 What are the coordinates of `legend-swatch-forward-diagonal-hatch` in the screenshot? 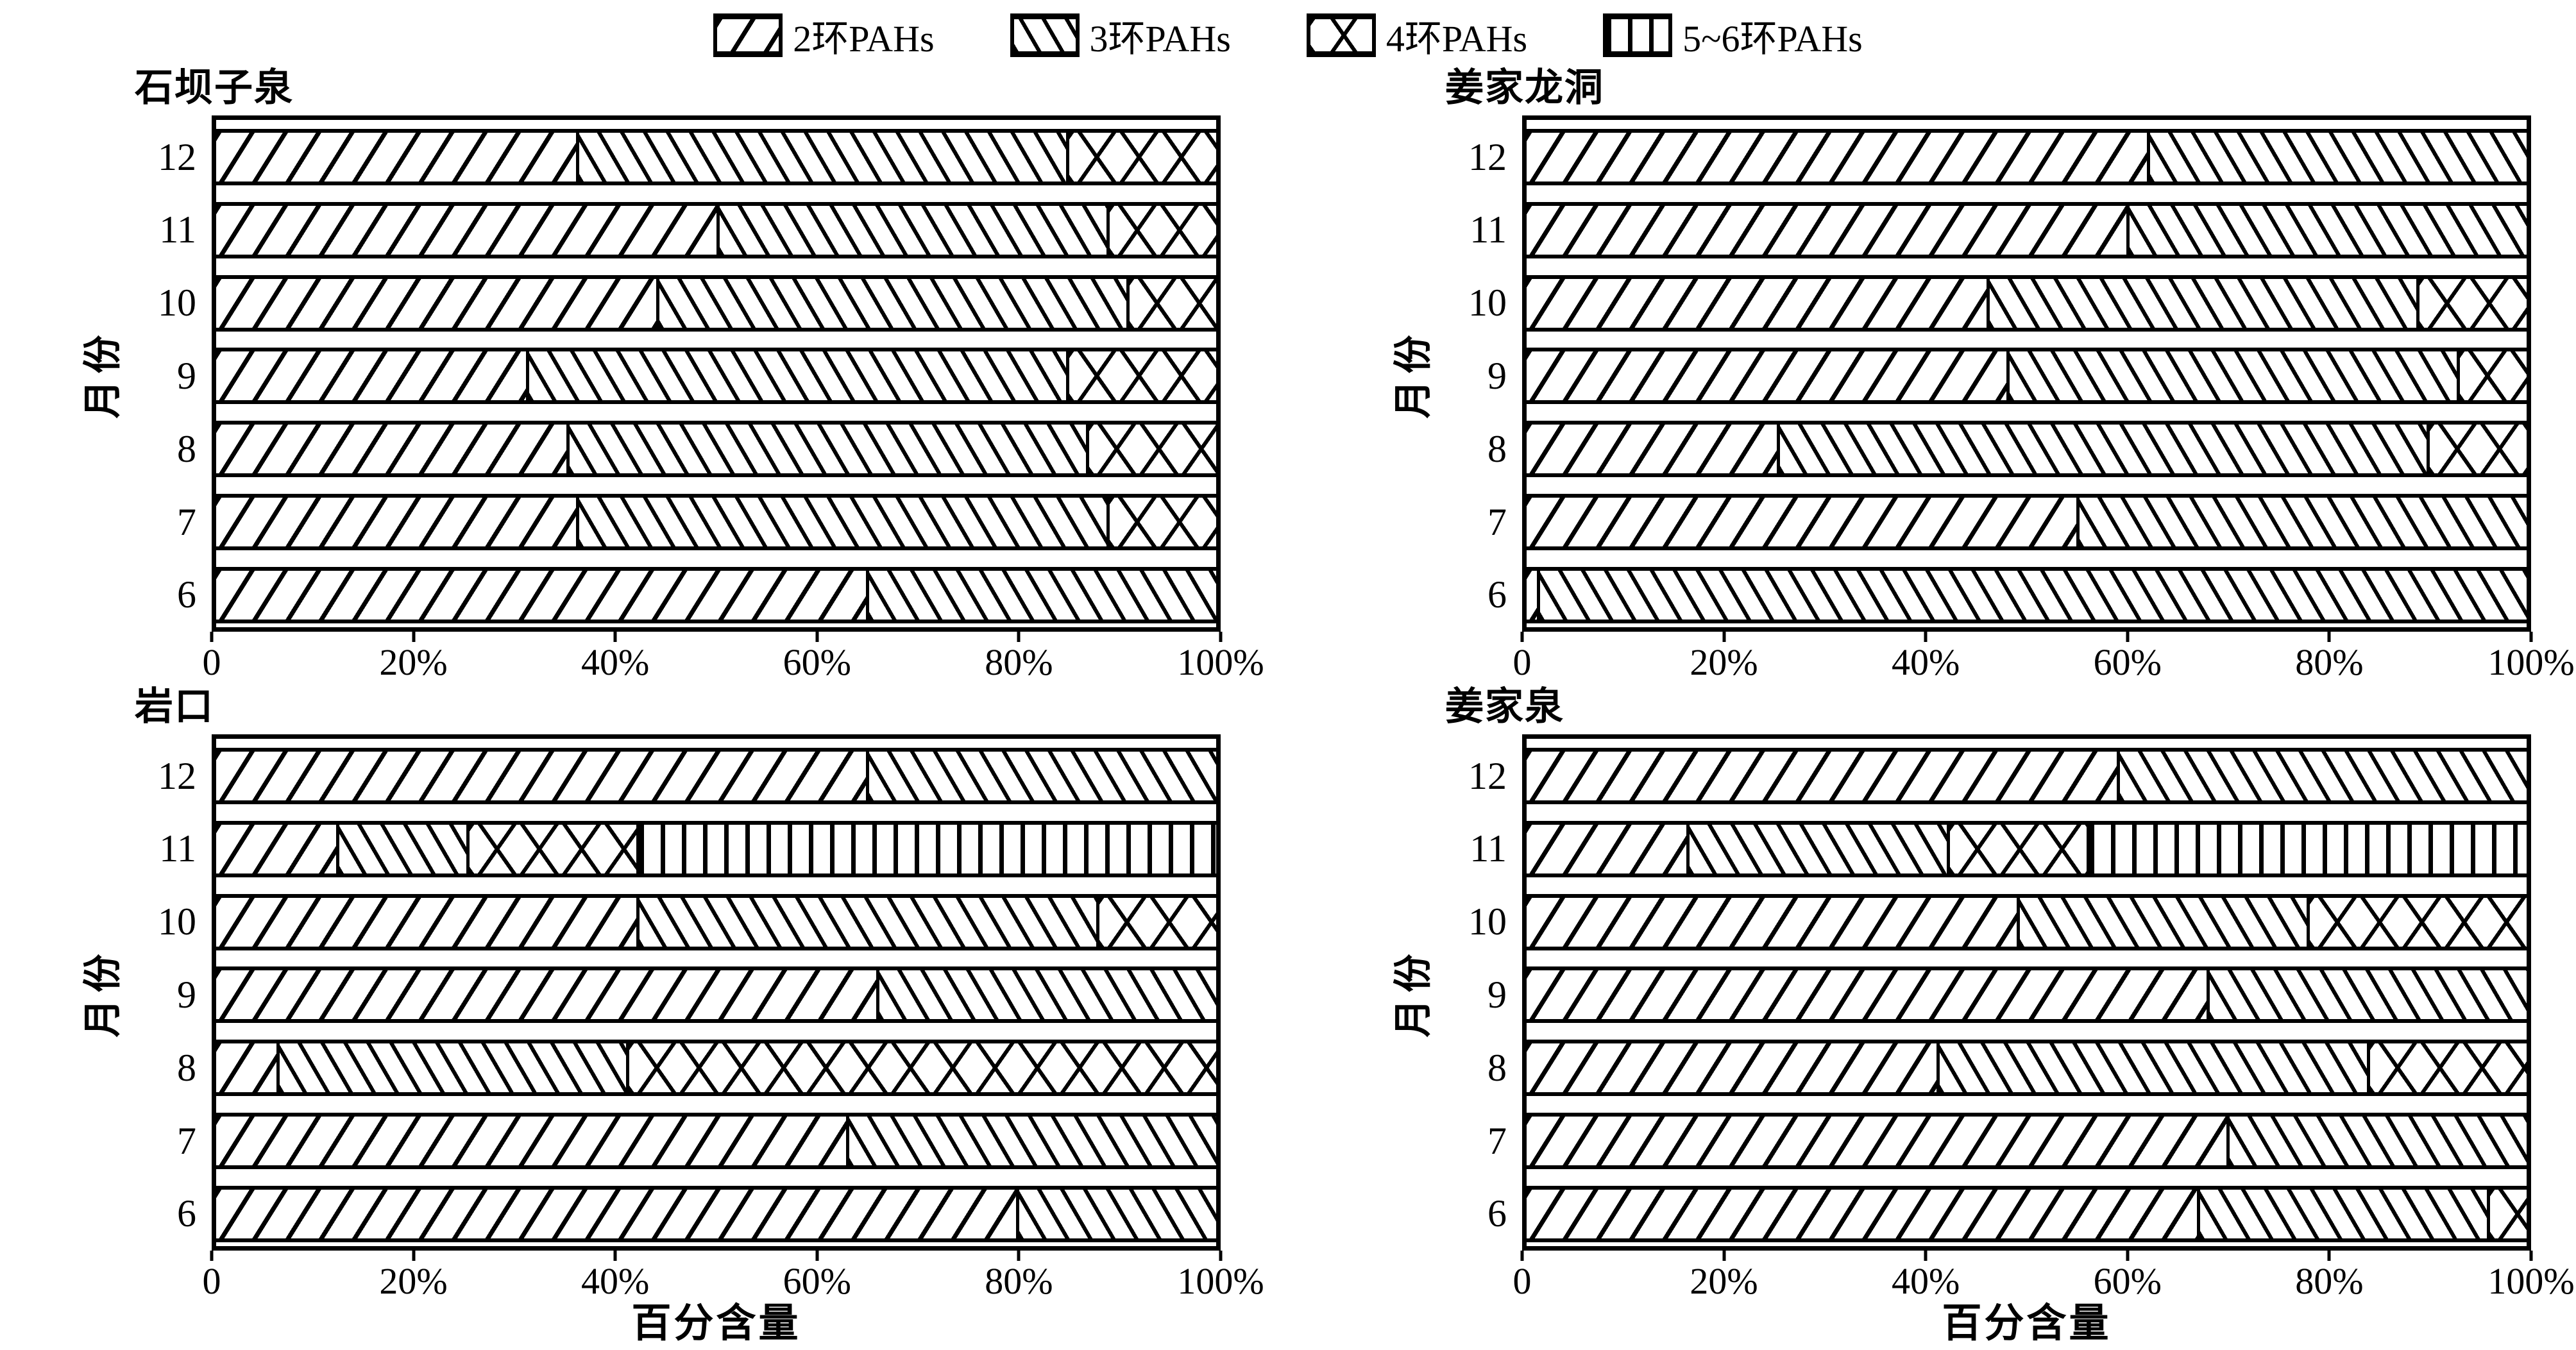 It's located at (748, 35).